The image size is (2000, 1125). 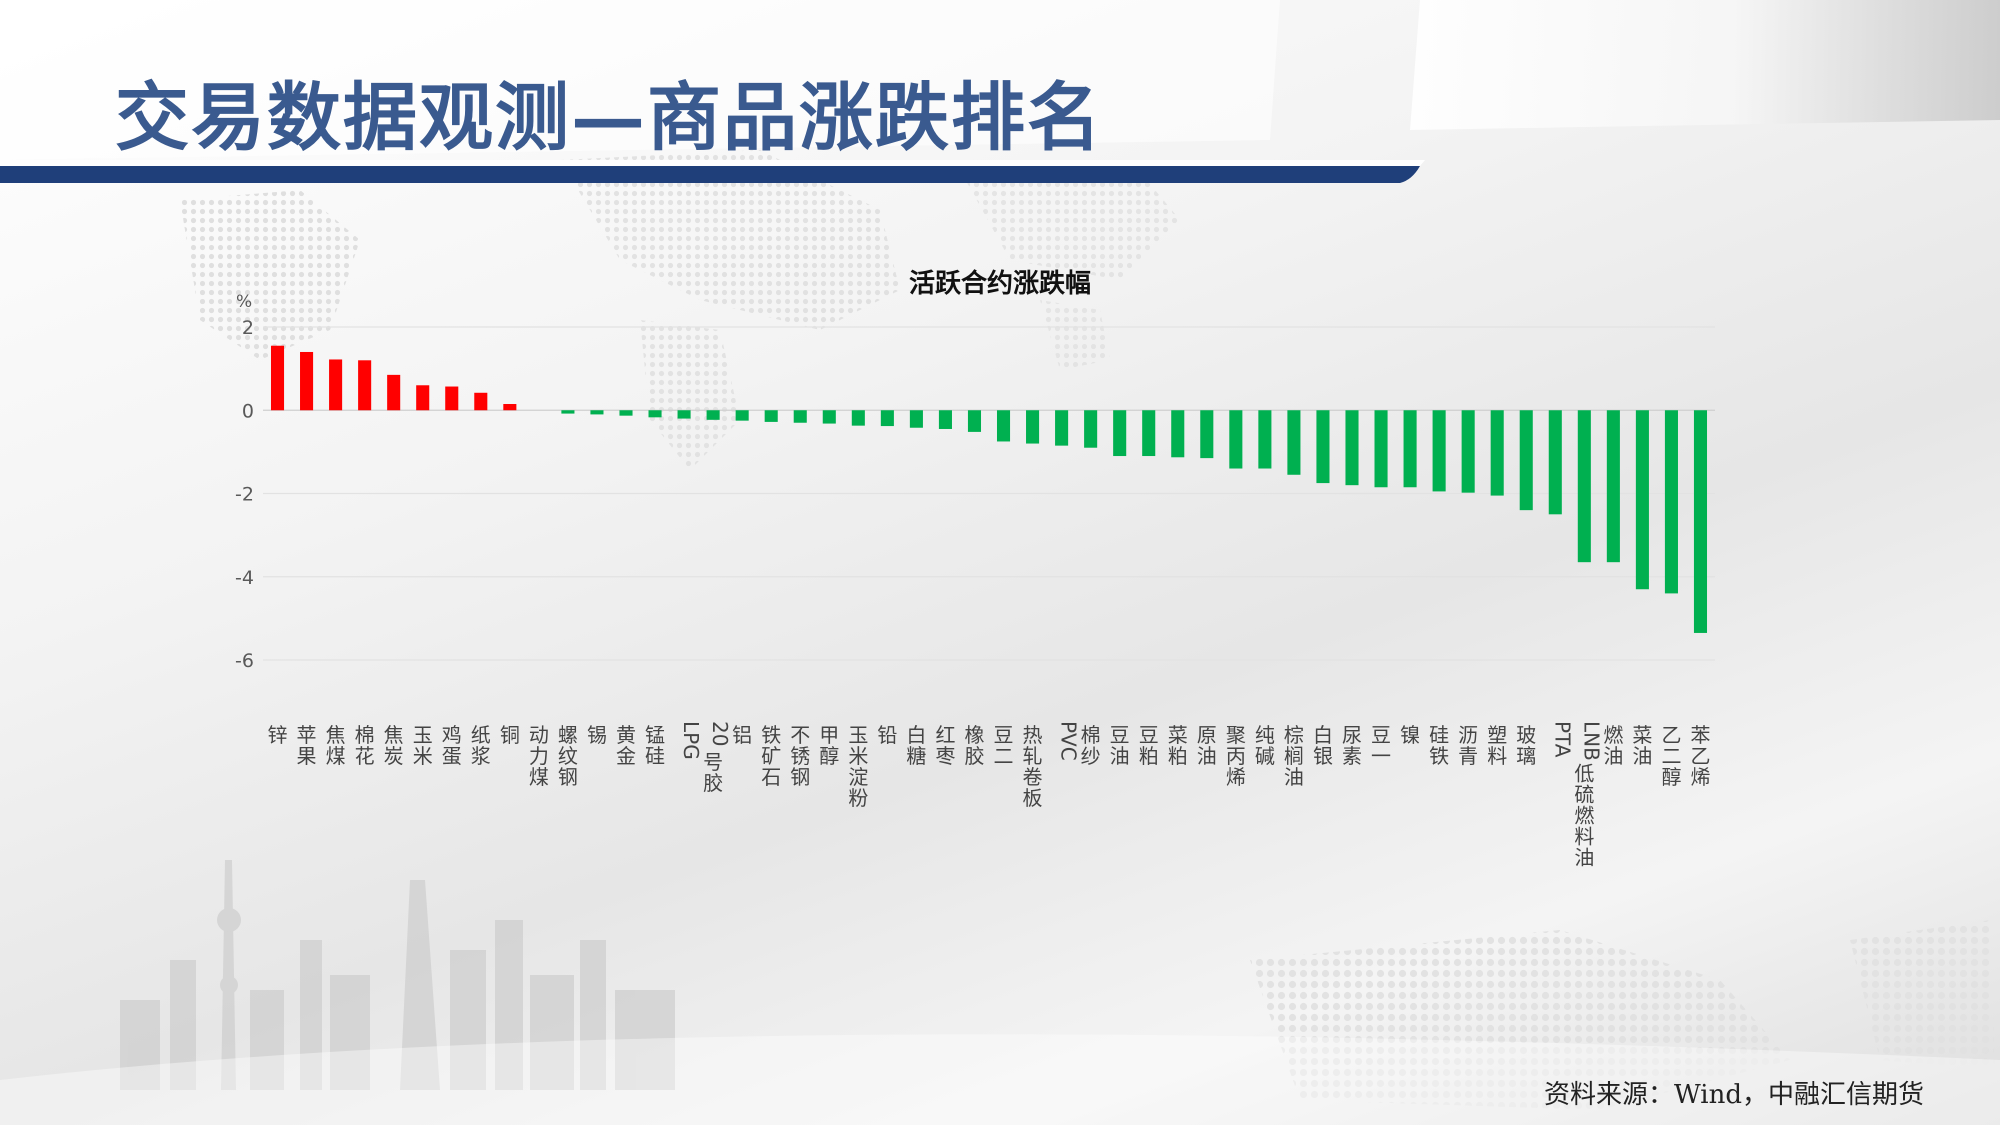 What do you see at coordinates (1584, 816) in the screenshot?
I see `x-category-label: 低硫燃料油` at bounding box center [1584, 816].